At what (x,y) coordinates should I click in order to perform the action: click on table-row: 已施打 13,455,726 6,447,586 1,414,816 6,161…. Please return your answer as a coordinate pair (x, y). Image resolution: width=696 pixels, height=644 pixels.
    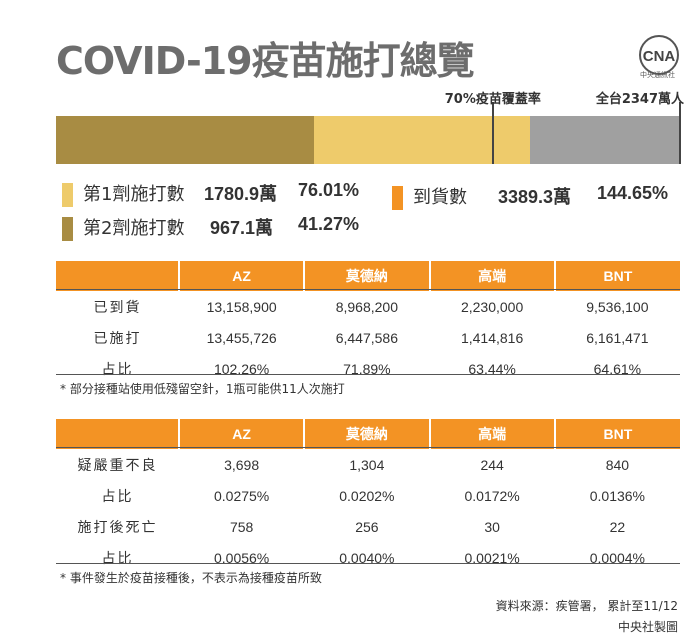
    Looking at the image, I should click on (368, 337).